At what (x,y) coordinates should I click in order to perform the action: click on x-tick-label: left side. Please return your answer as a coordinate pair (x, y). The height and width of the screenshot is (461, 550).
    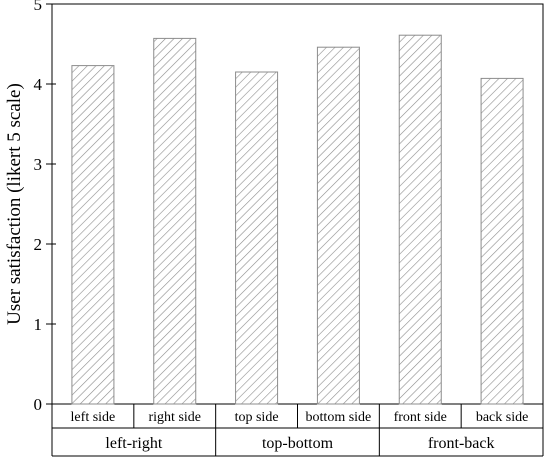
    Looking at the image, I should click on (93, 417).